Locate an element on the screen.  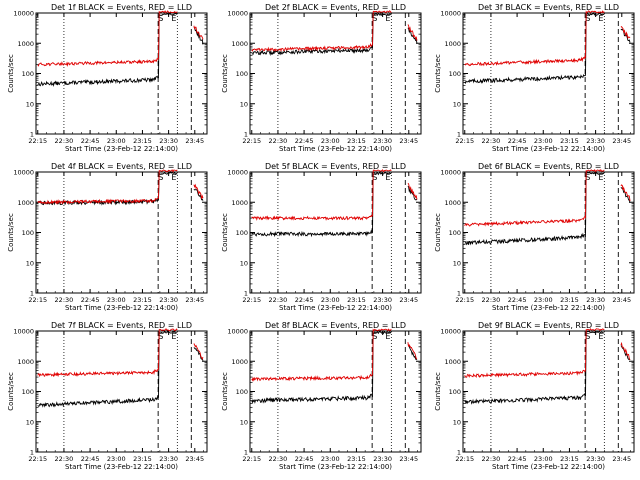
panel-title: Det 7f BLACK = Events, RED = LLD is located at coordinates (121, 325).